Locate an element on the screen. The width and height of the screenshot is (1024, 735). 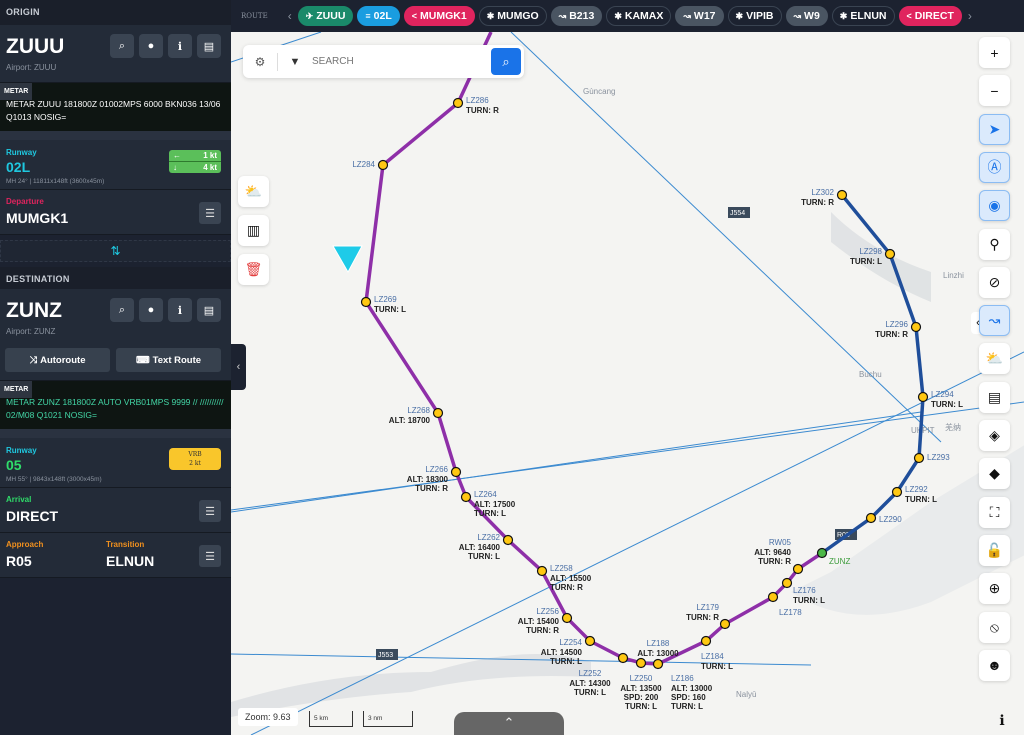
runway-icon: ≡ is located at coordinates (368, 16).